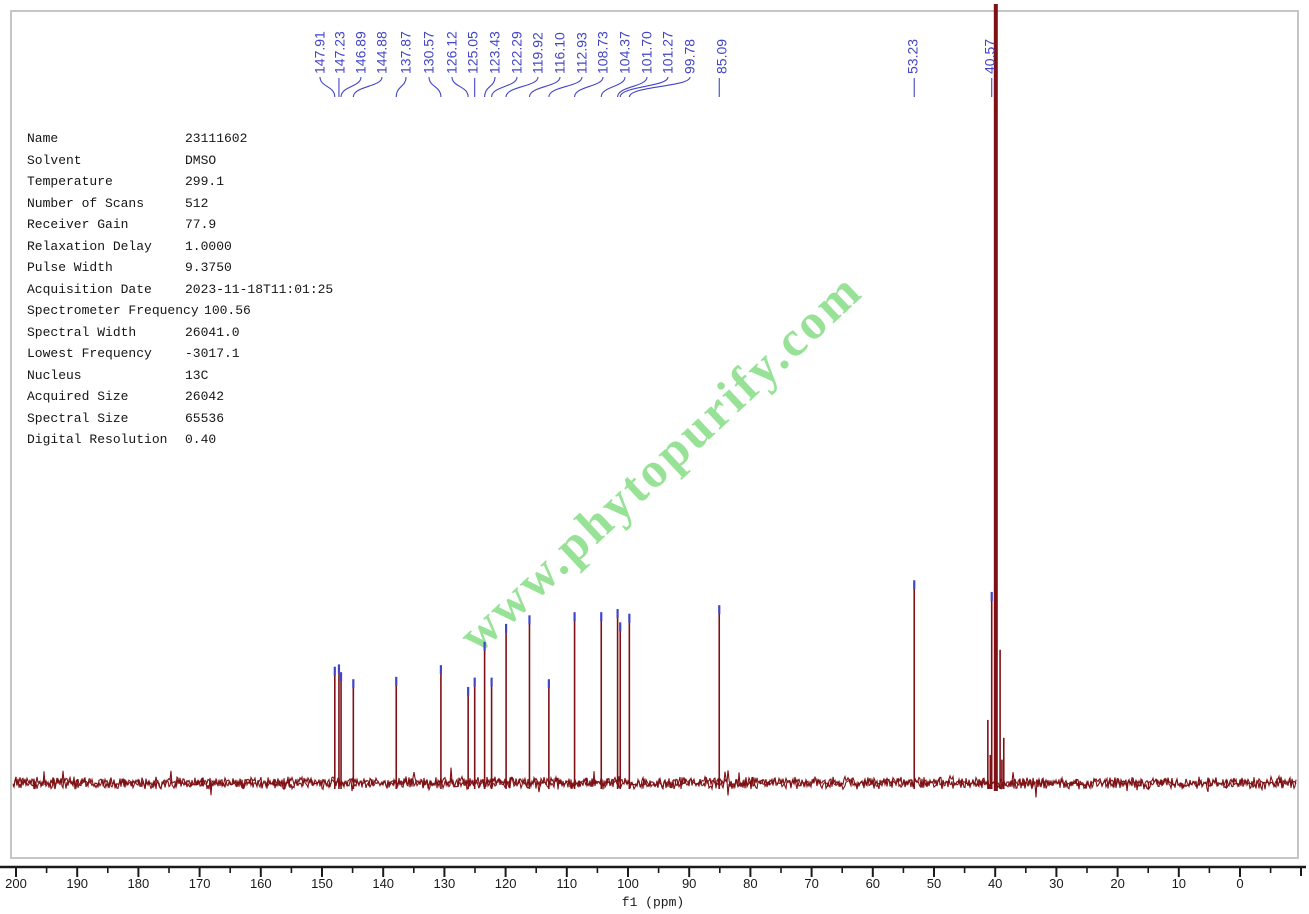  Describe the element at coordinates (82, 332) in the screenshot. I see `parameter-label: Spectral Width` at that location.